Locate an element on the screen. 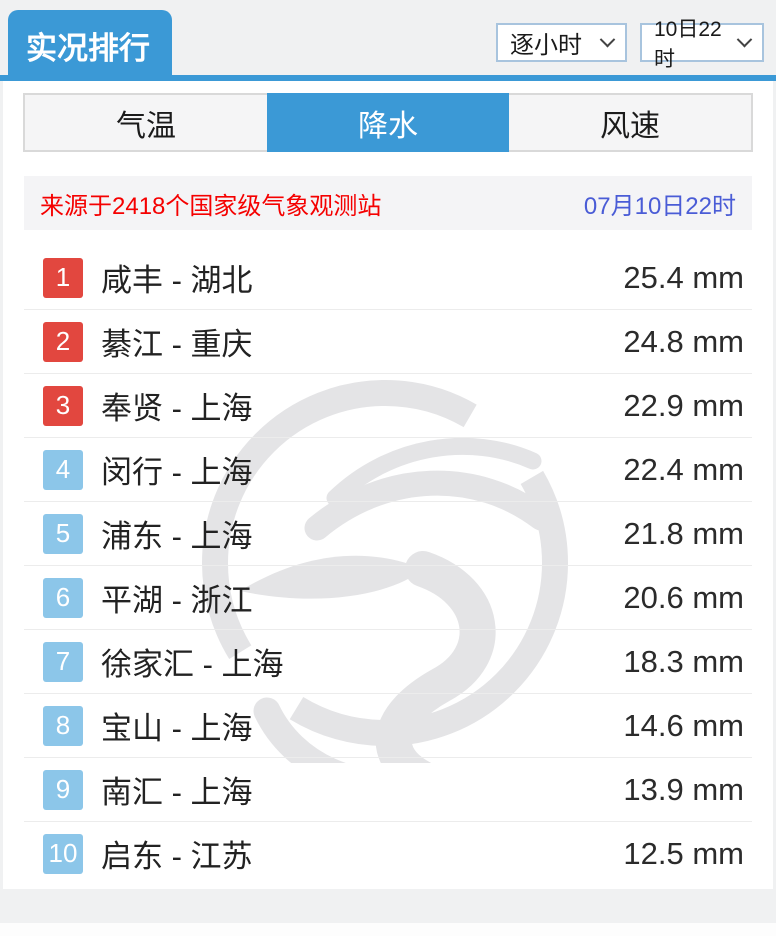 The image size is (776, 936). live-ranking-tab: 实况排行 is located at coordinates (90, 45).